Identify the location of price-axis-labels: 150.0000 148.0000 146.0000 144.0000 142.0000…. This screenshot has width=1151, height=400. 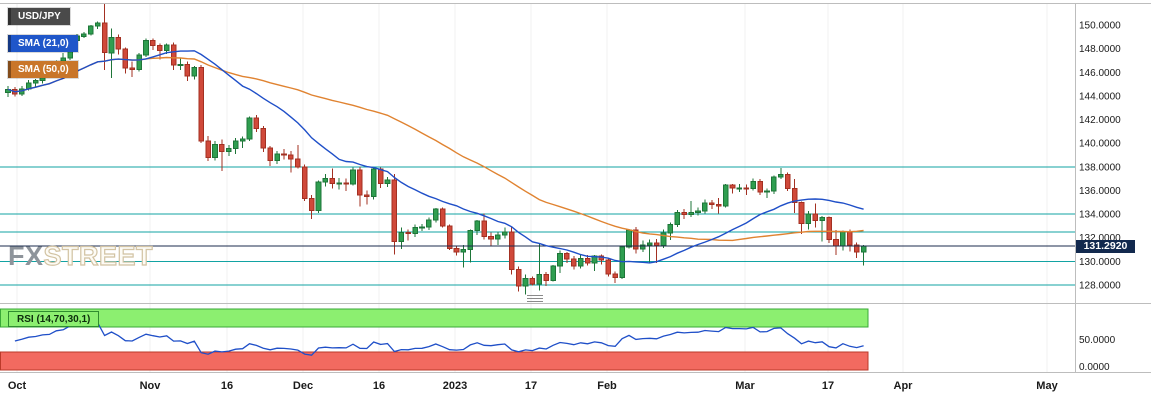
(1100, 156).